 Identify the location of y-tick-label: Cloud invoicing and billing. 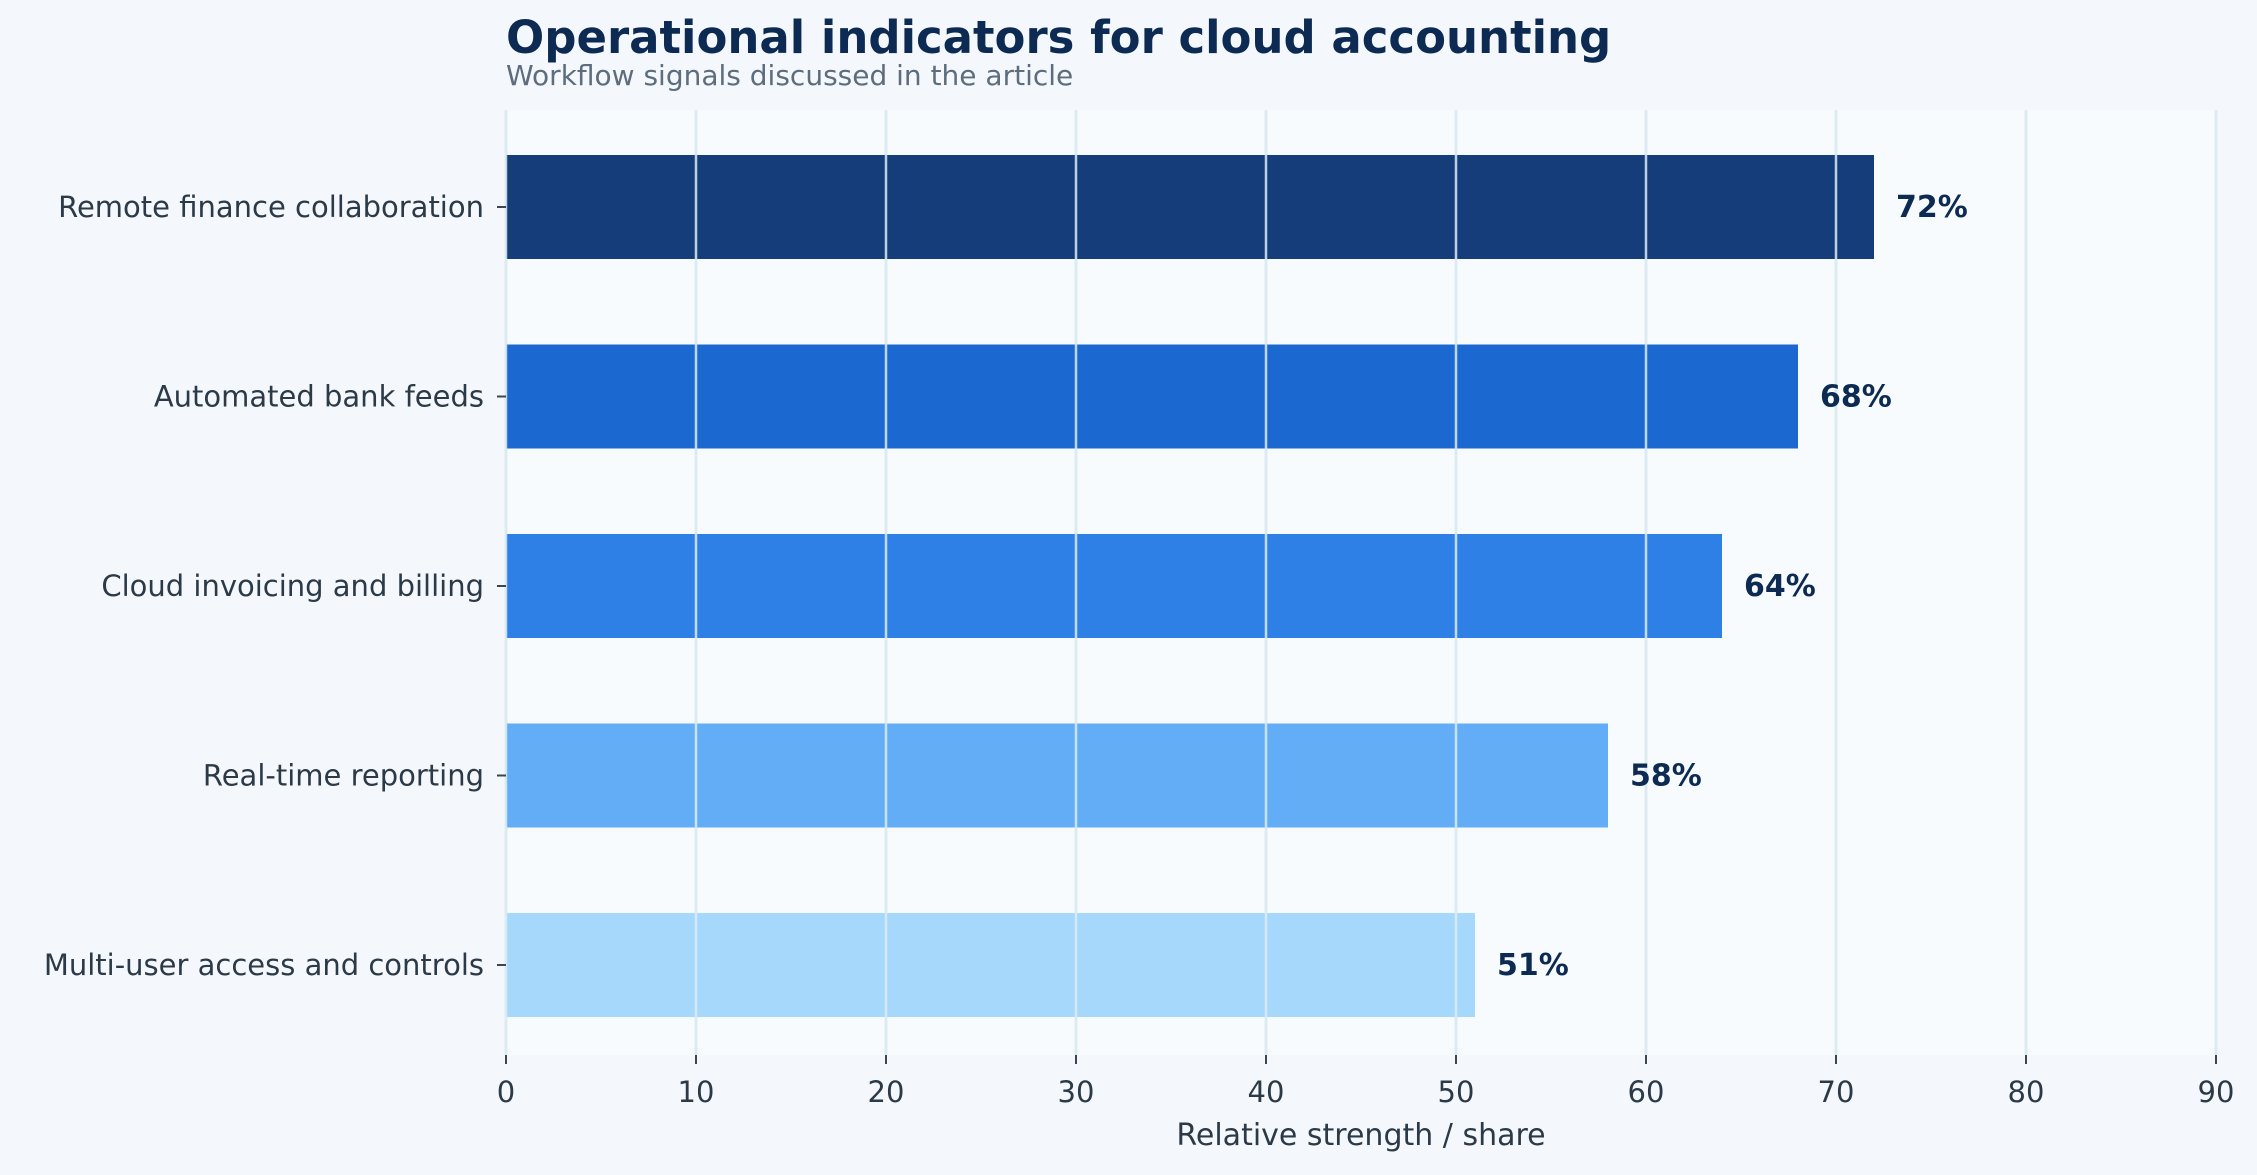
(292, 586).